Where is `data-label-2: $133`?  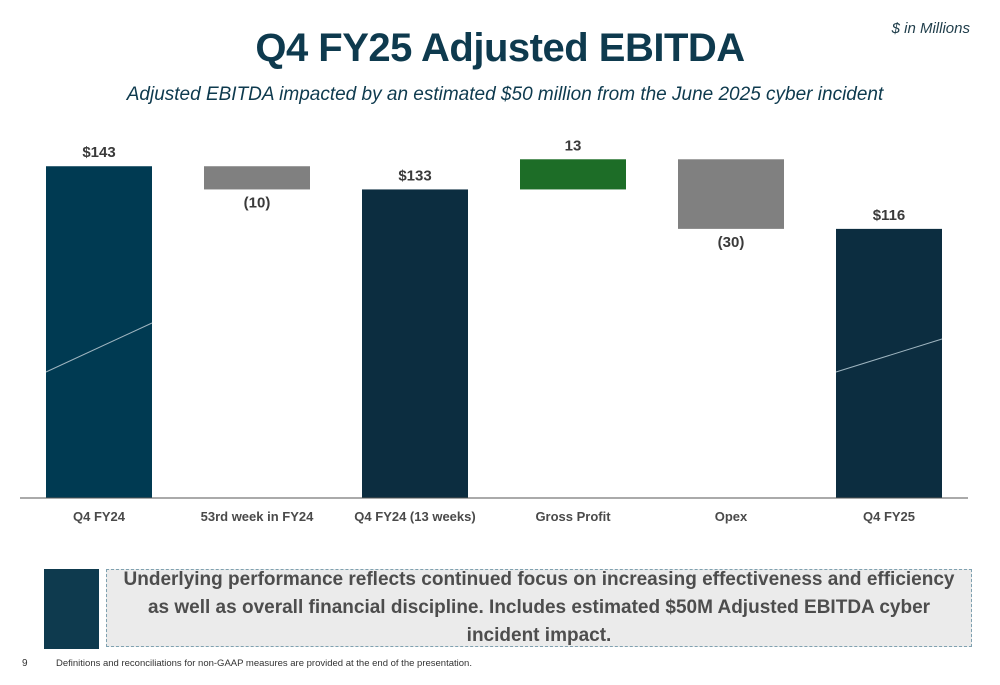
data-label-2: $133 is located at coordinates (414, 175).